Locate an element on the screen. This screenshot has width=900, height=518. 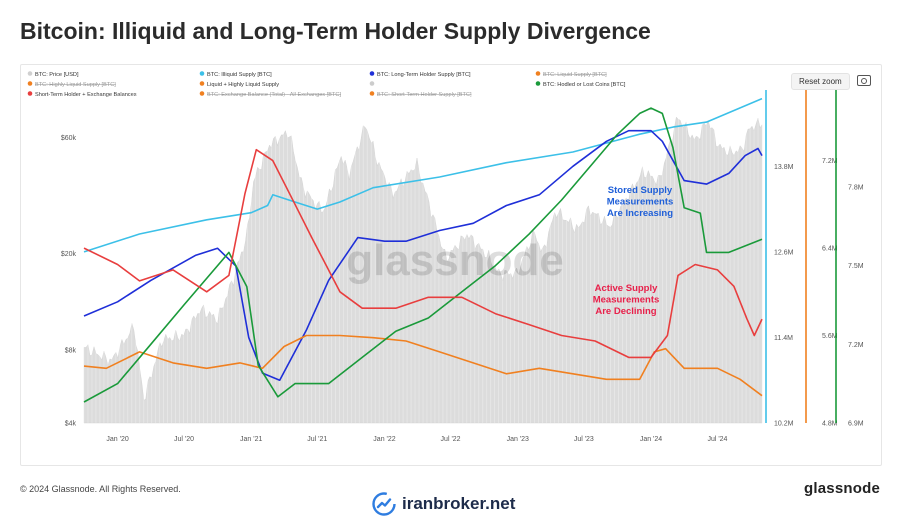
x-tick-label: Jan '23 is located at coordinates (518, 439).